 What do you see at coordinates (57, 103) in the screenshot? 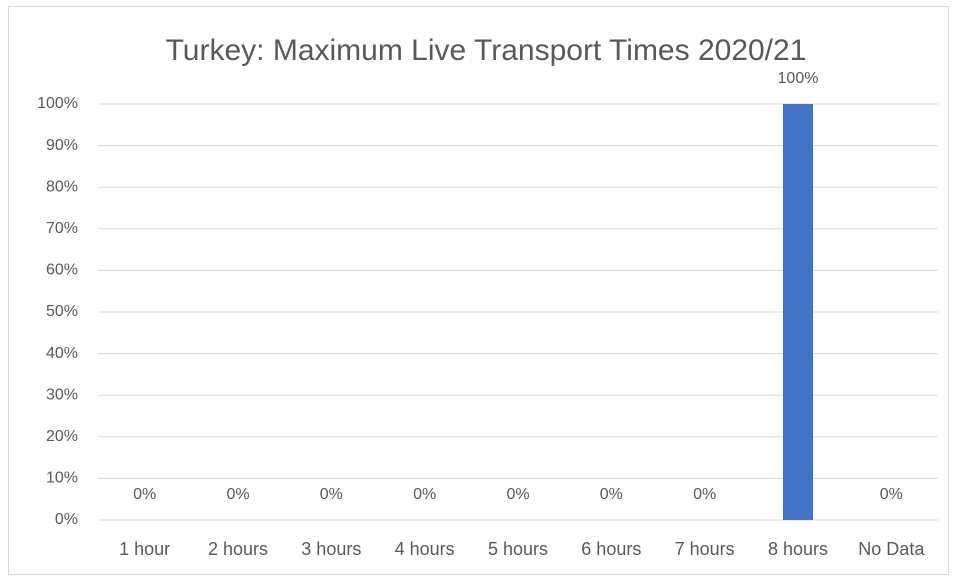
I see `y-tick-label: 100%` at bounding box center [57, 103].